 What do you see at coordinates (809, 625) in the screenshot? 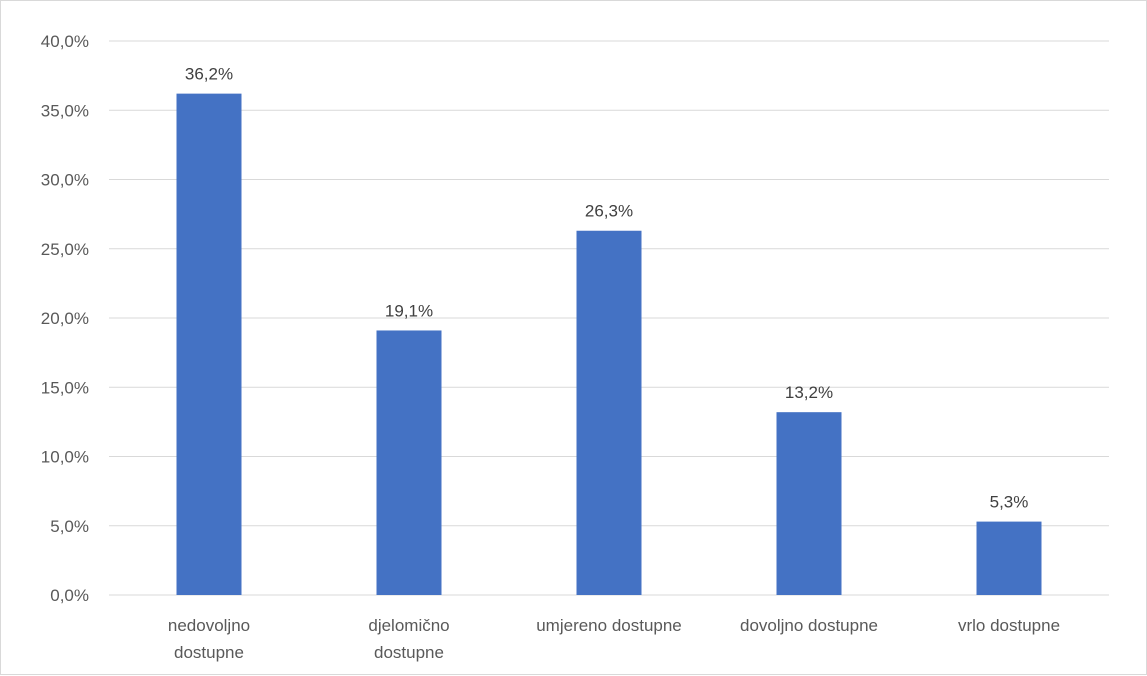
I see `category-label: dovoljno dostupne` at bounding box center [809, 625].